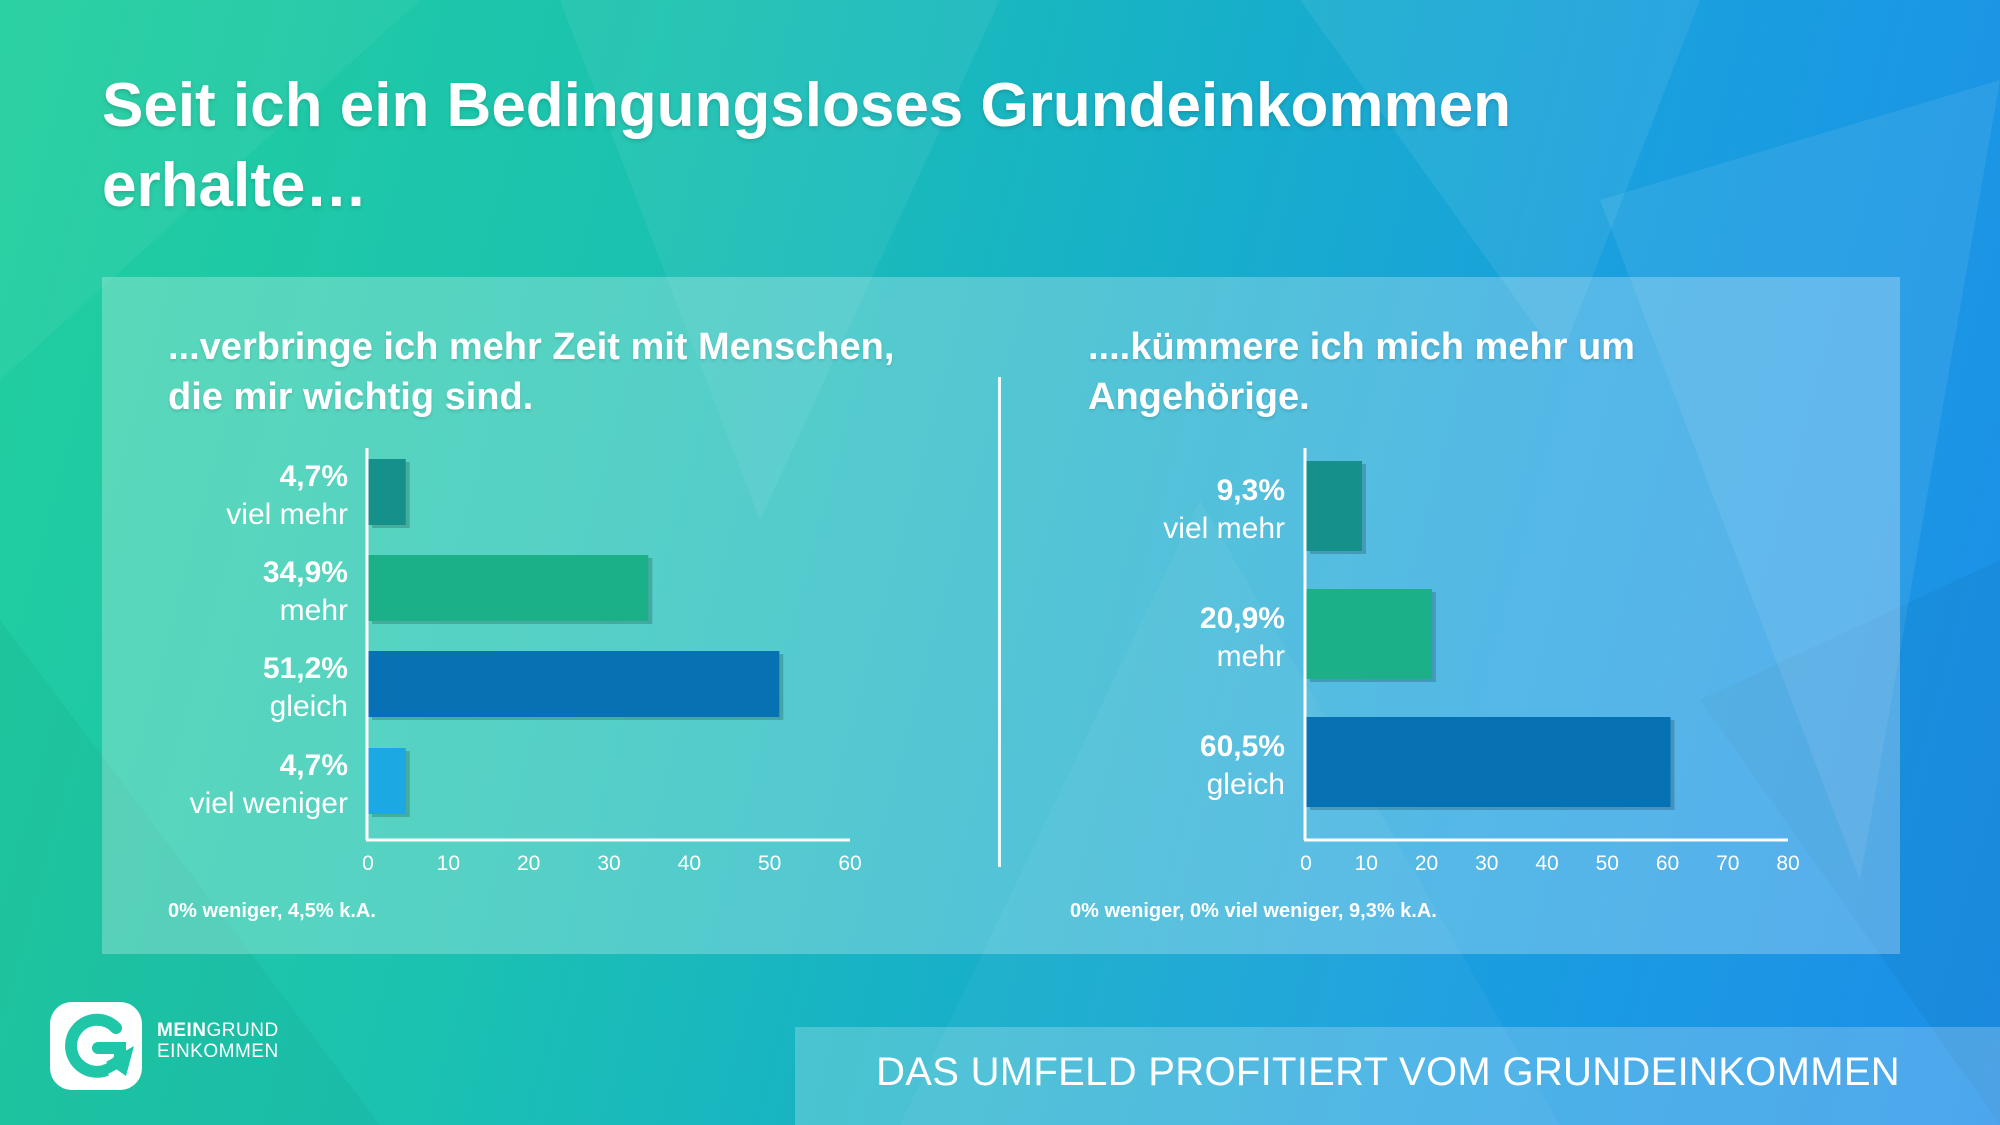  What do you see at coordinates (1546, 863) in the screenshot?
I see `chart-2-x-tick-label: 40` at bounding box center [1546, 863].